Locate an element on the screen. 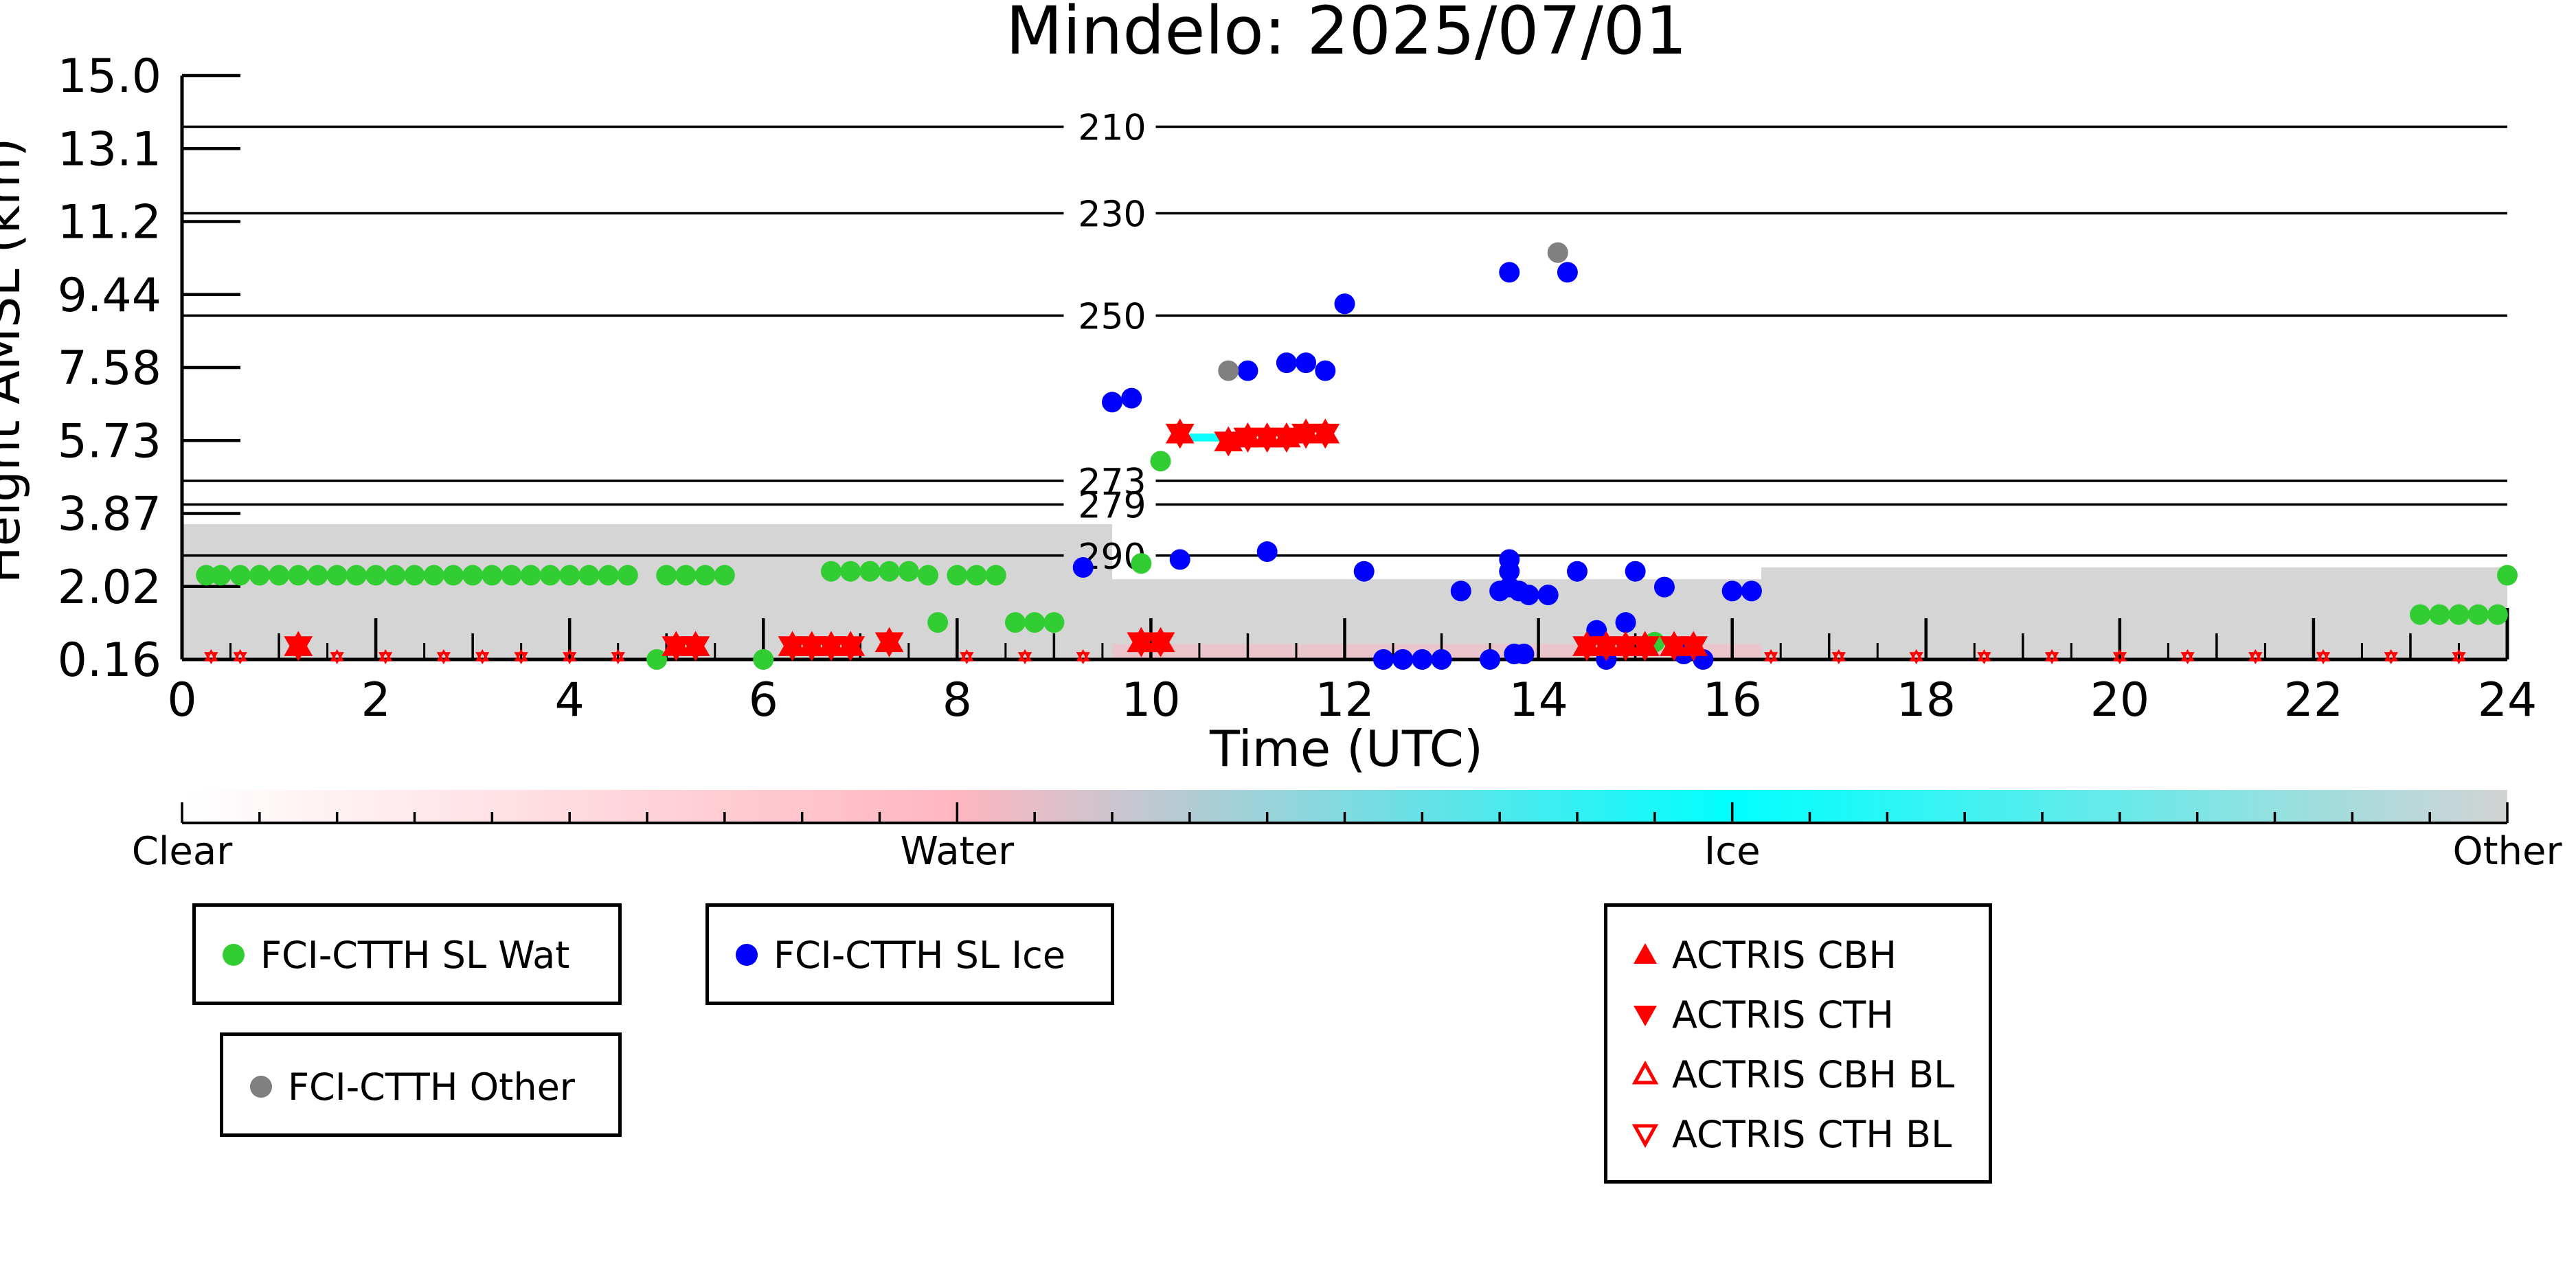 This screenshot has width=2576, height=1288. y-tick-label: 7.58 is located at coordinates (109, 368).